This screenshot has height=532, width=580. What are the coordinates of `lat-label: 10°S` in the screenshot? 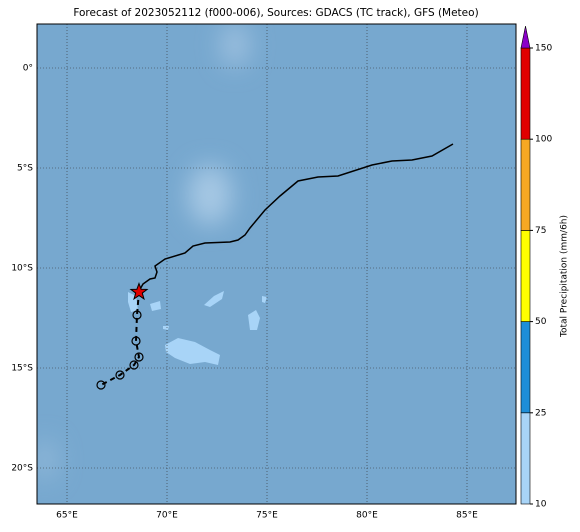 It's located at (22, 269).